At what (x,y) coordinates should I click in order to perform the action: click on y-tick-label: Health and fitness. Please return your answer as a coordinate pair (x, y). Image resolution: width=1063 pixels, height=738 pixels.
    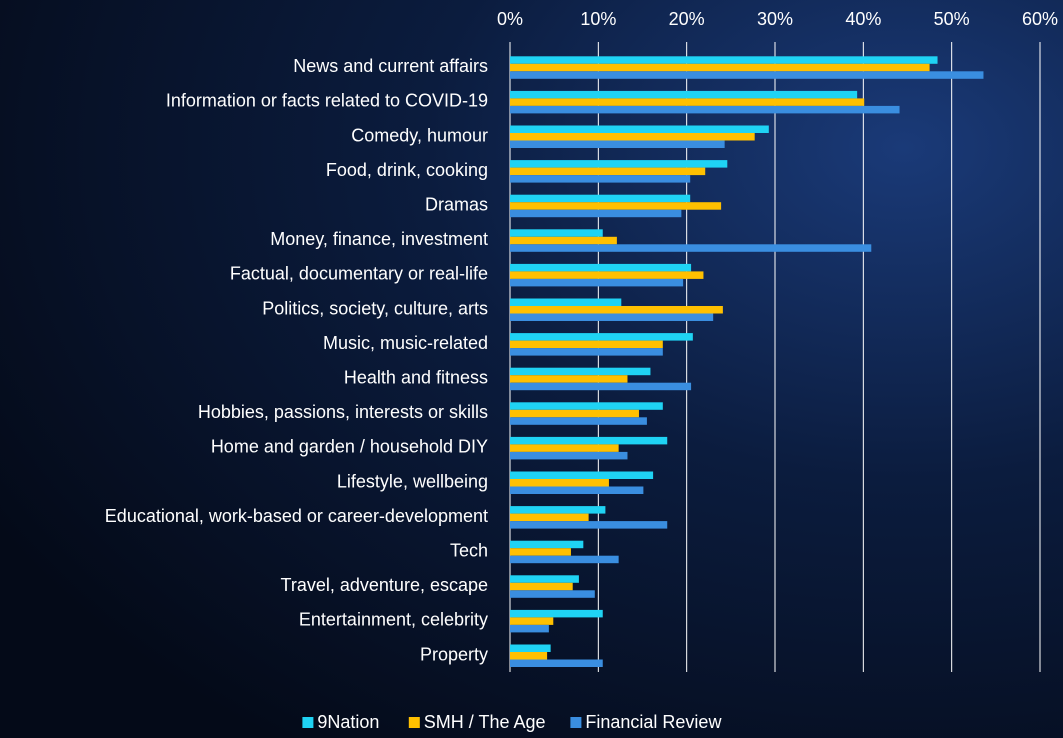
    Looking at the image, I should click on (416, 377).